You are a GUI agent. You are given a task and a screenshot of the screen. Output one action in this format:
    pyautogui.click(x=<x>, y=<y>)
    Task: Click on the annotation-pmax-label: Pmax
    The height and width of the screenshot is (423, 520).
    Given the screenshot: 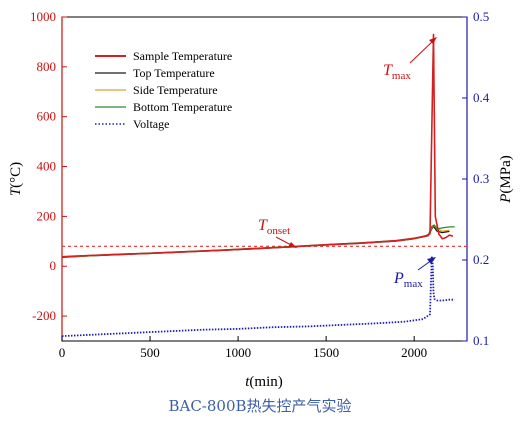 What is the action you would take?
    pyautogui.click(x=408, y=280)
    